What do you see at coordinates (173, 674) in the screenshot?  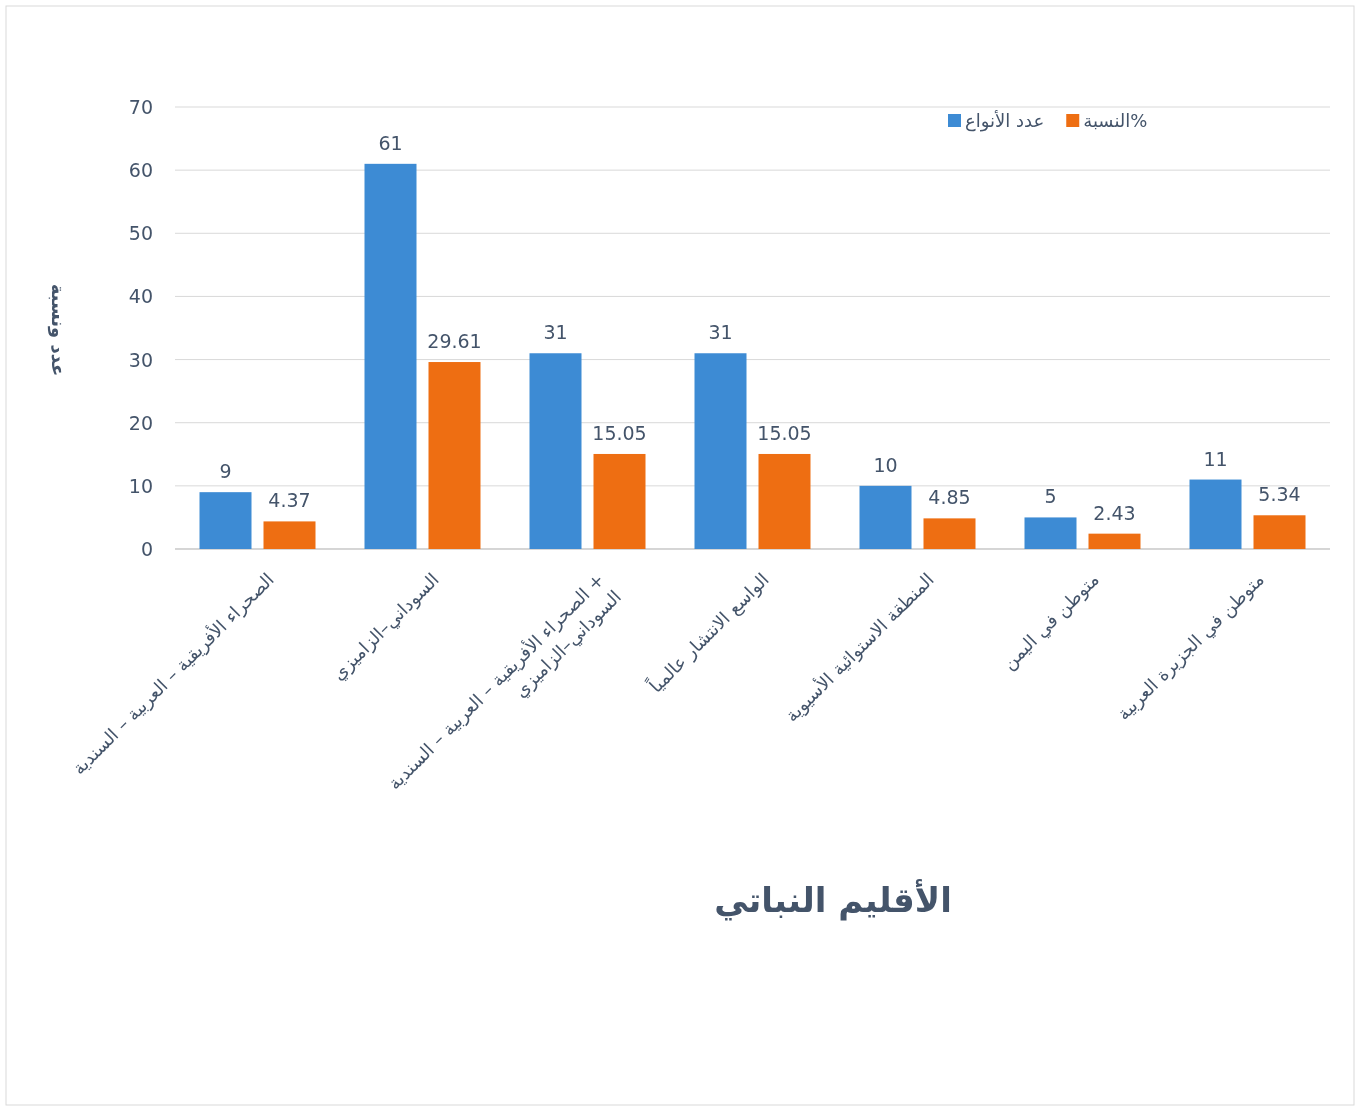 I see `x-tick-label: الصحراء الأفريقية – العربية – السندية` at bounding box center [173, 674].